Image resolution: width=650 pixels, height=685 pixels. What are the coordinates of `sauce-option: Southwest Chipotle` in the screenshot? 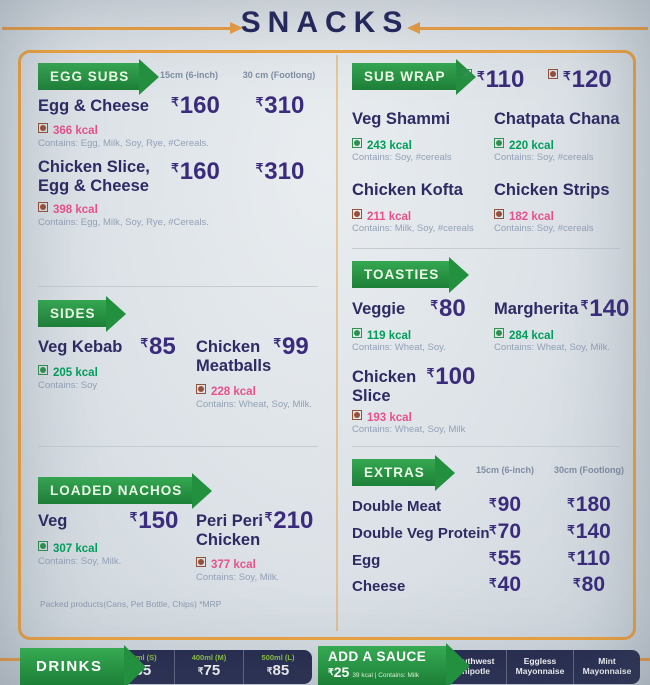 It's located at (473, 667).